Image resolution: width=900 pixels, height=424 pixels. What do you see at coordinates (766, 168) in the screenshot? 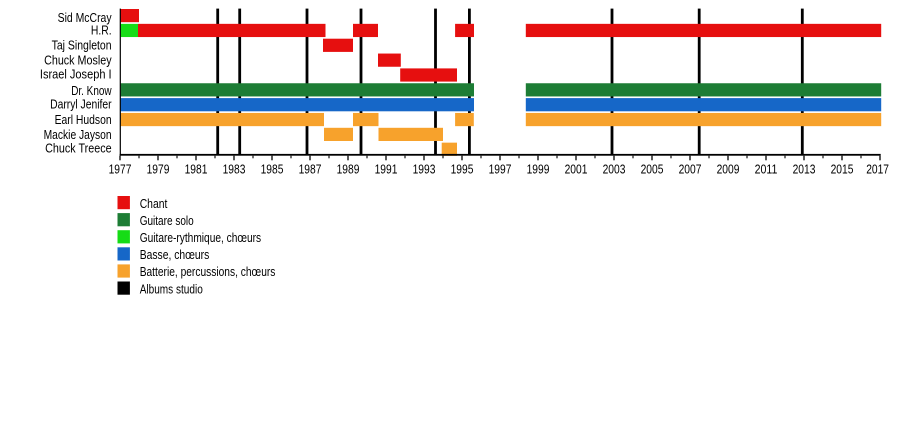
I see `svg-text: 2011` at bounding box center [766, 168].